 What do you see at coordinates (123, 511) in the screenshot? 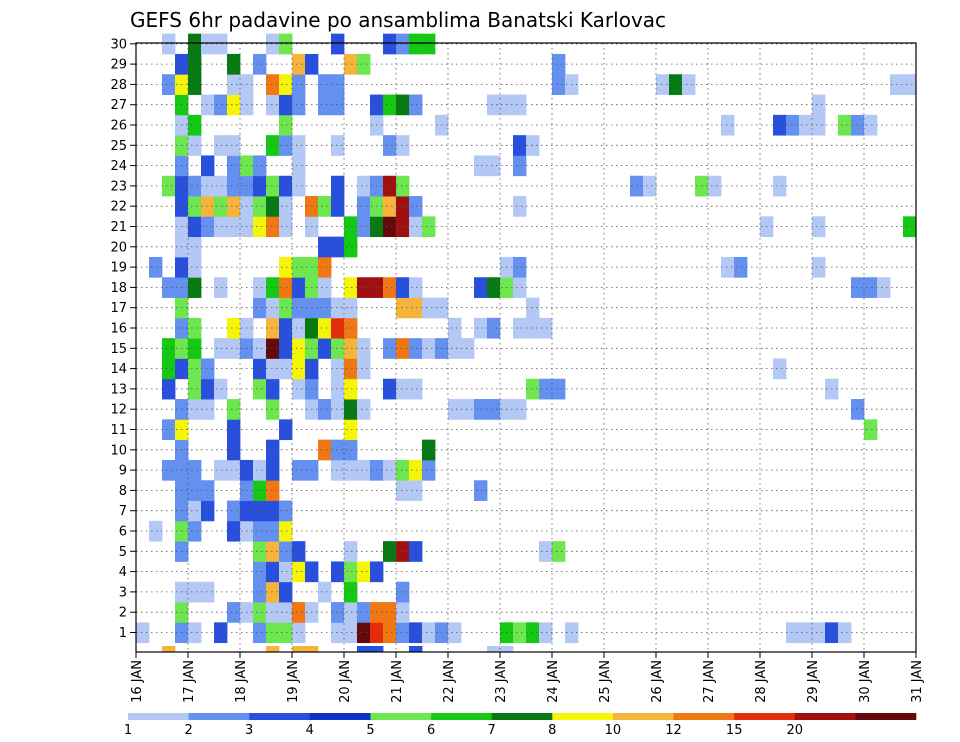
I see `y-tick-label: 7` at bounding box center [123, 511].